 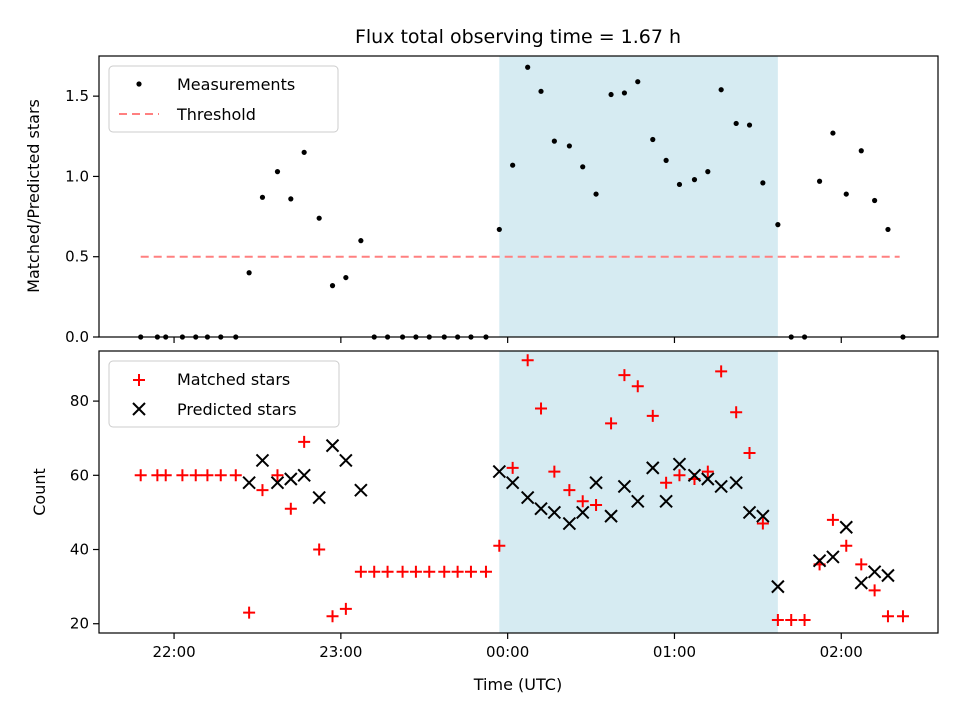 I want to click on ratio-y-ticks: 0.0 0.5 1.0 1.5, so click(x=82, y=216).